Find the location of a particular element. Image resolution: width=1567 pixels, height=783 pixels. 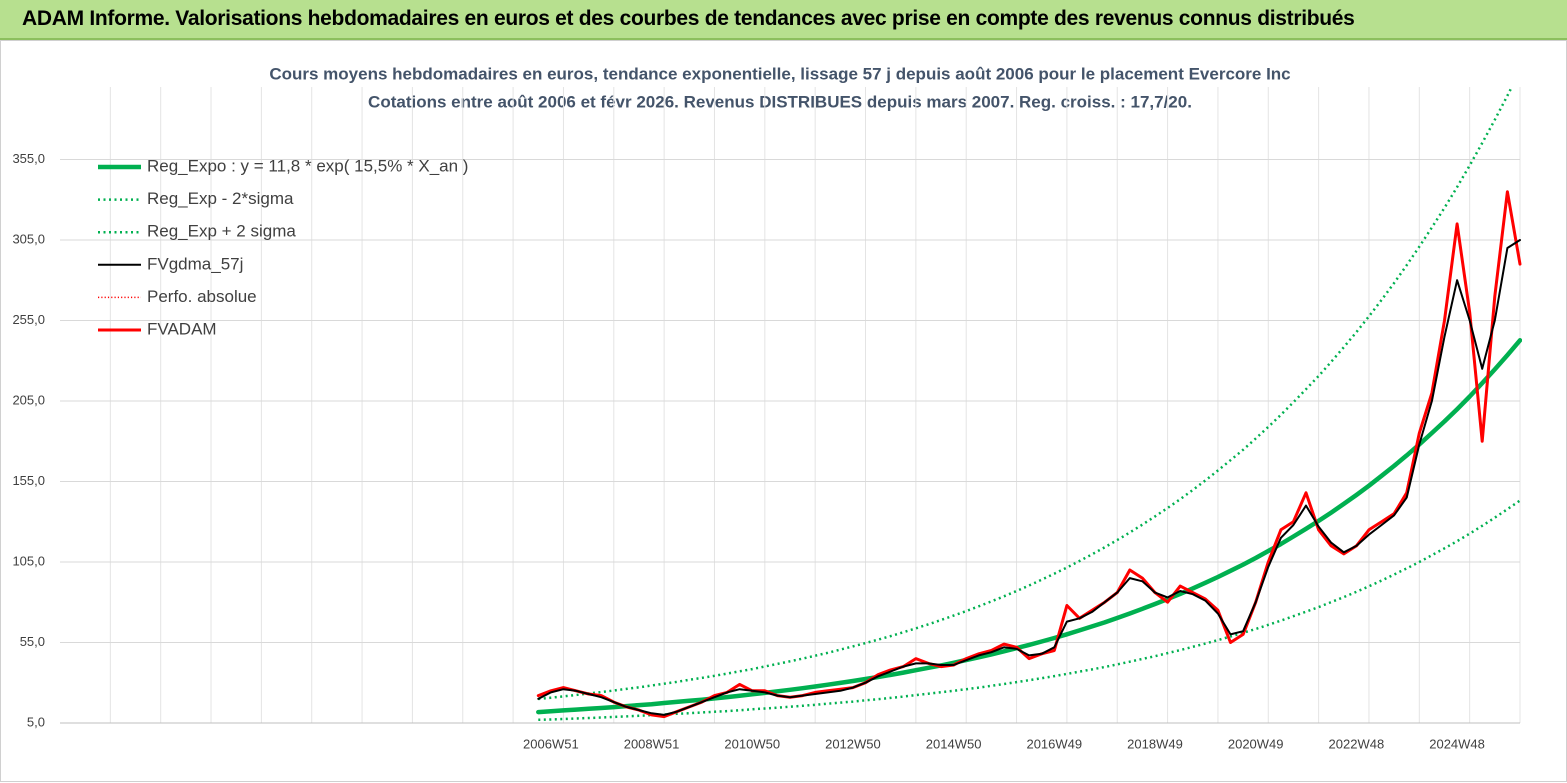

x-tick-label: 2020W49 is located at coordinates (1256, 743).